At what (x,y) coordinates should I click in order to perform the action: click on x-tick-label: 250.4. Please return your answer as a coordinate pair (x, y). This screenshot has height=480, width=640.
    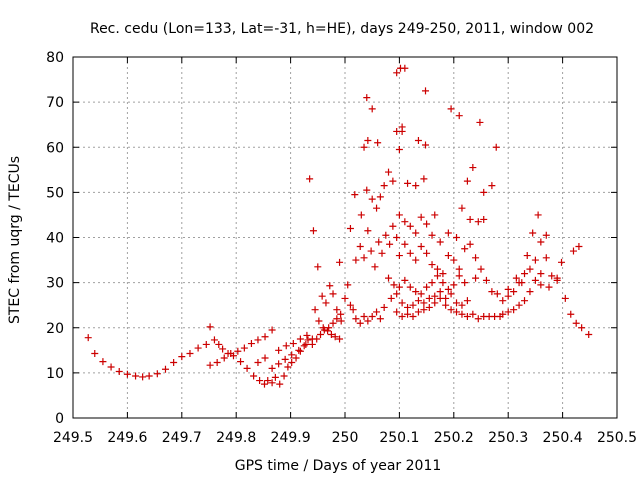
    Looking at the image, I should click on (563, 438).